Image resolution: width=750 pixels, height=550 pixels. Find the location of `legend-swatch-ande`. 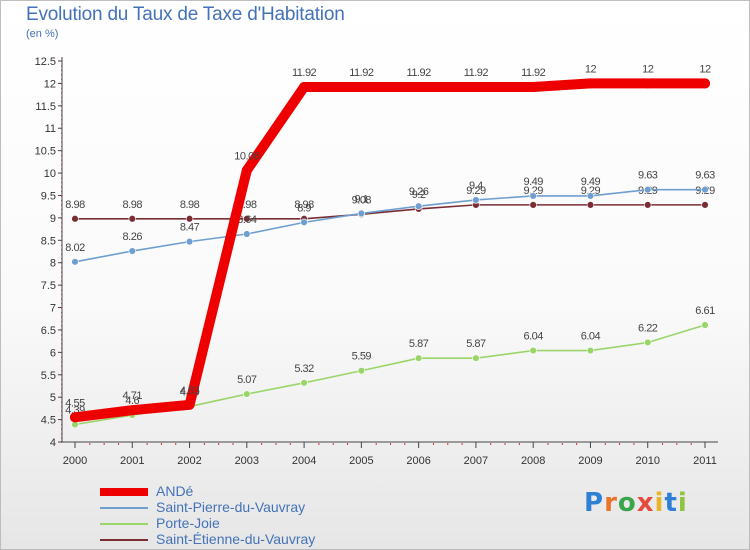

legend-swatch-ande is located at coordinates (124, 492).